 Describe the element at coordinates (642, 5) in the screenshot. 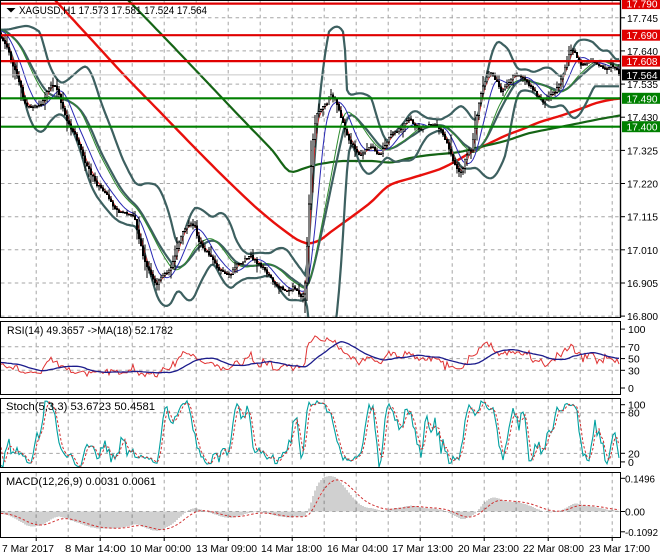

I see `svg-text: 17.790` at that location.